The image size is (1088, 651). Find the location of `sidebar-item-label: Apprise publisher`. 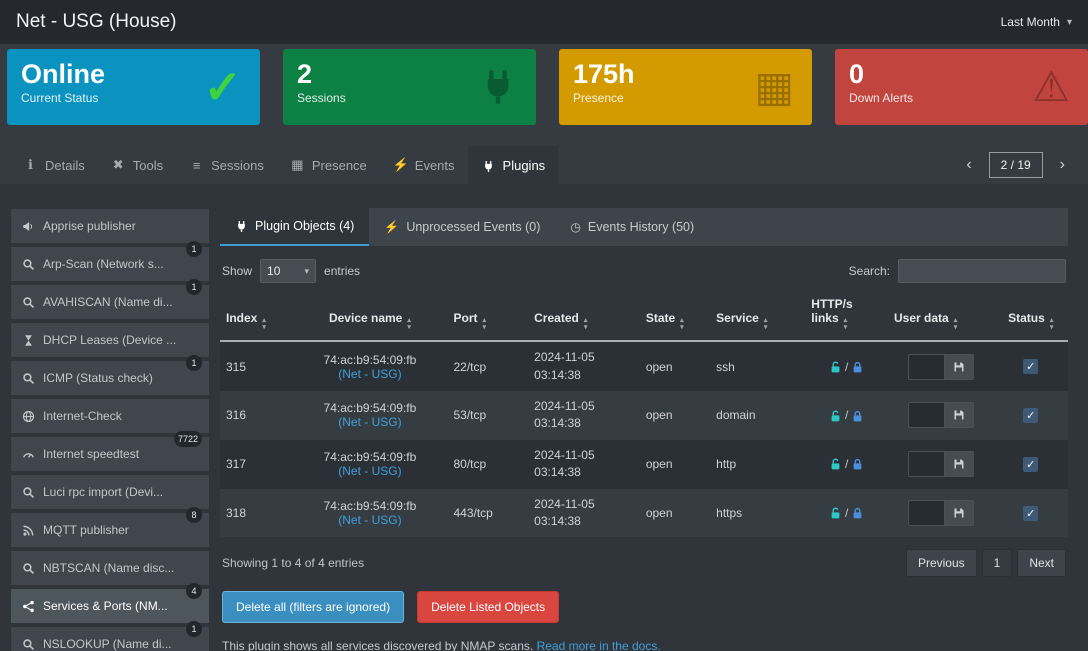

sidebar-item-label: Apprise publisher is located at coordinates (89, 226).